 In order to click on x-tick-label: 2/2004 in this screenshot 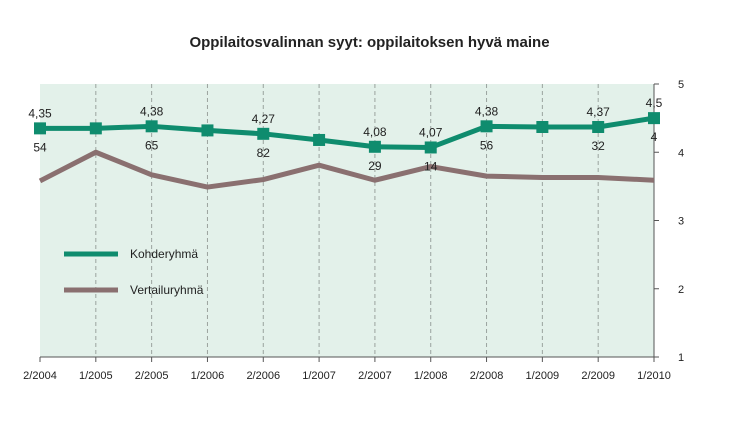, I will do `click(40, 376)`.